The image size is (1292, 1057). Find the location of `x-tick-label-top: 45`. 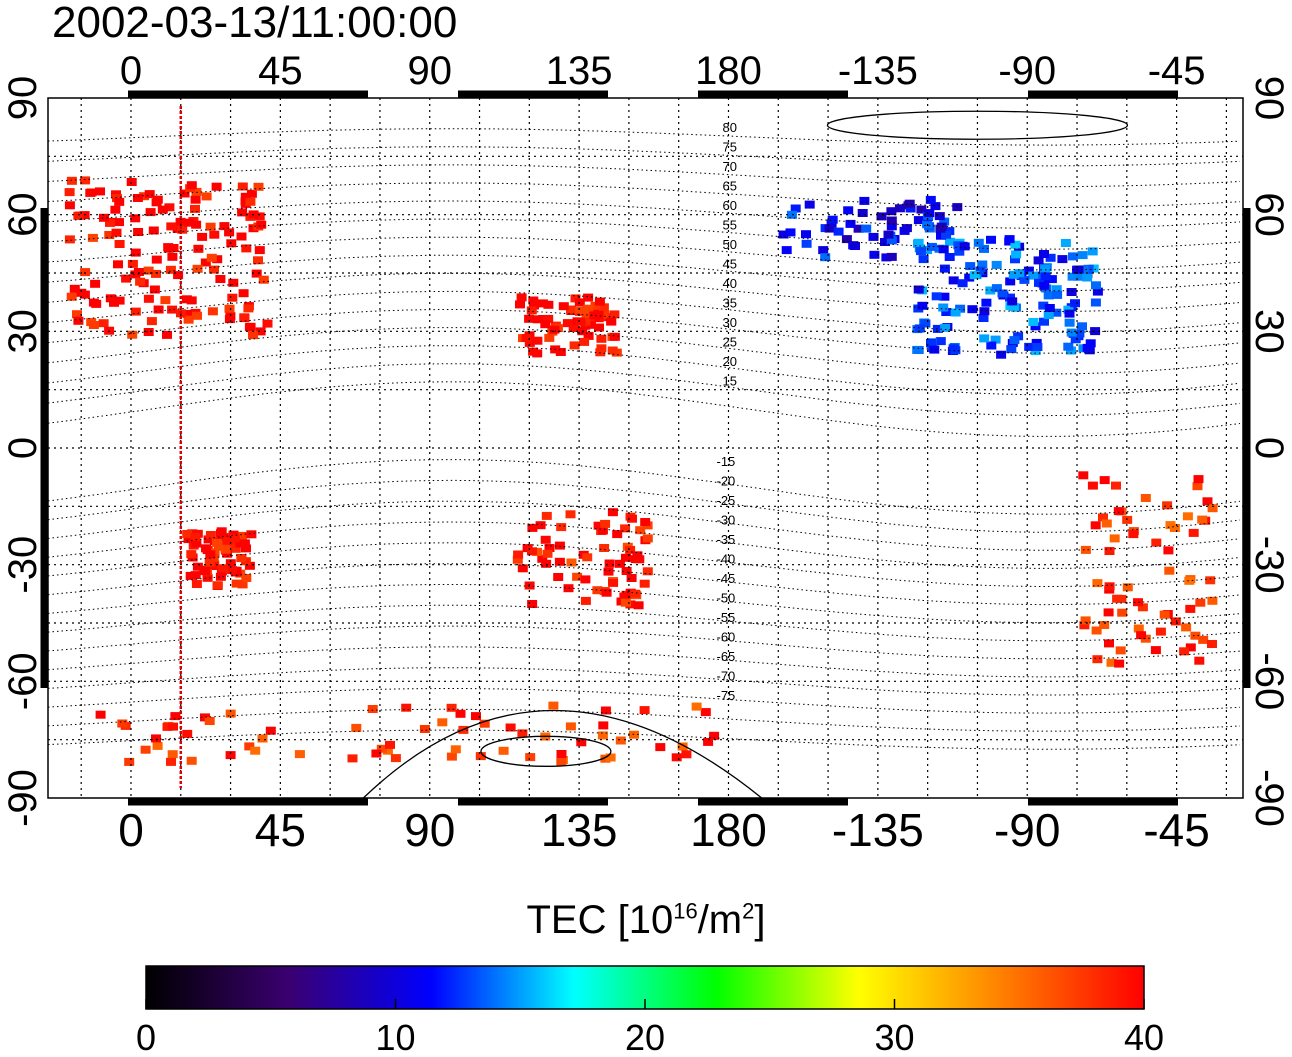

x-tick-label-top: 45 is located at coordinates (280, 71).